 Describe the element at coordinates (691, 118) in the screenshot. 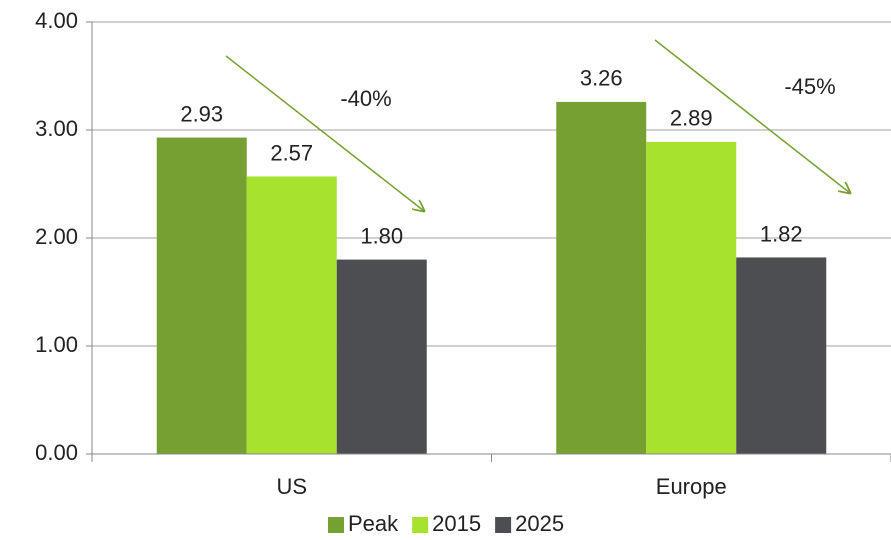

I see `value-label: 2.89` at that location.